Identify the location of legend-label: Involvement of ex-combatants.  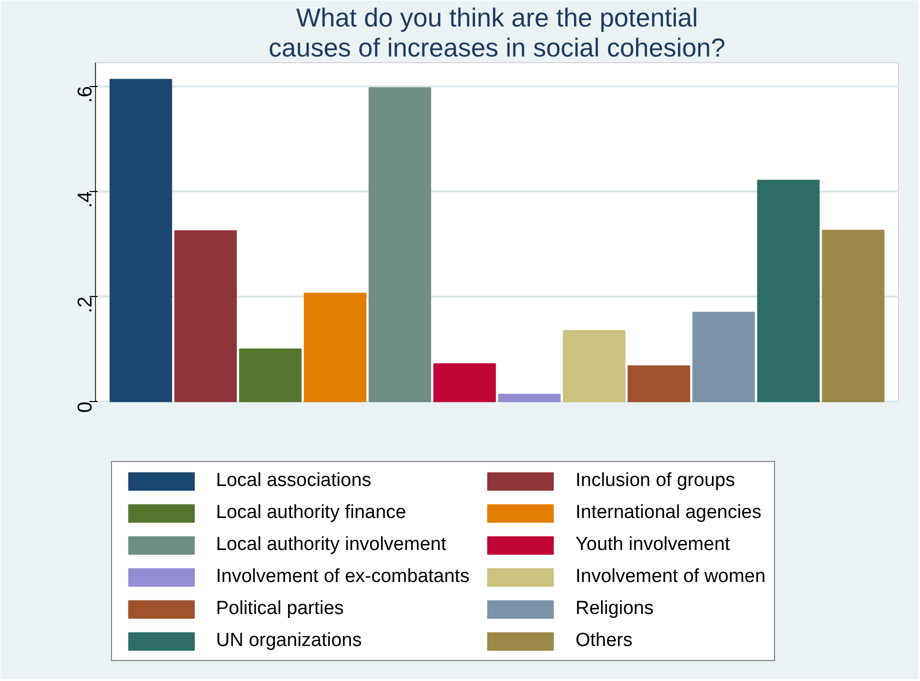
(343, 577).